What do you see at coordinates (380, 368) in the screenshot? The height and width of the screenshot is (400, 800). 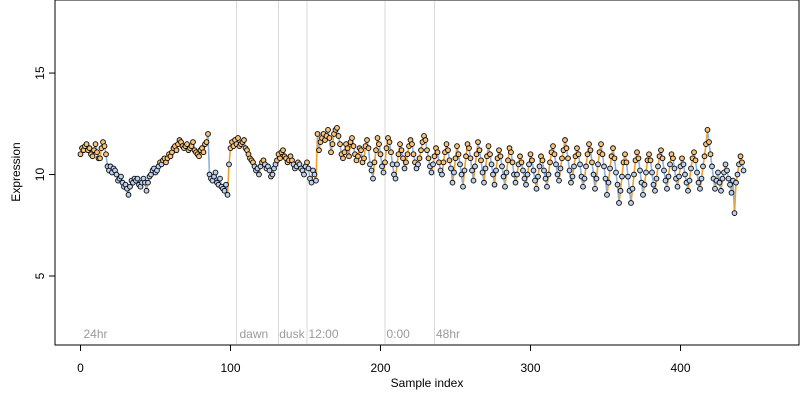 I see `x-tick-label: 200` at bounding box center [380, 368].